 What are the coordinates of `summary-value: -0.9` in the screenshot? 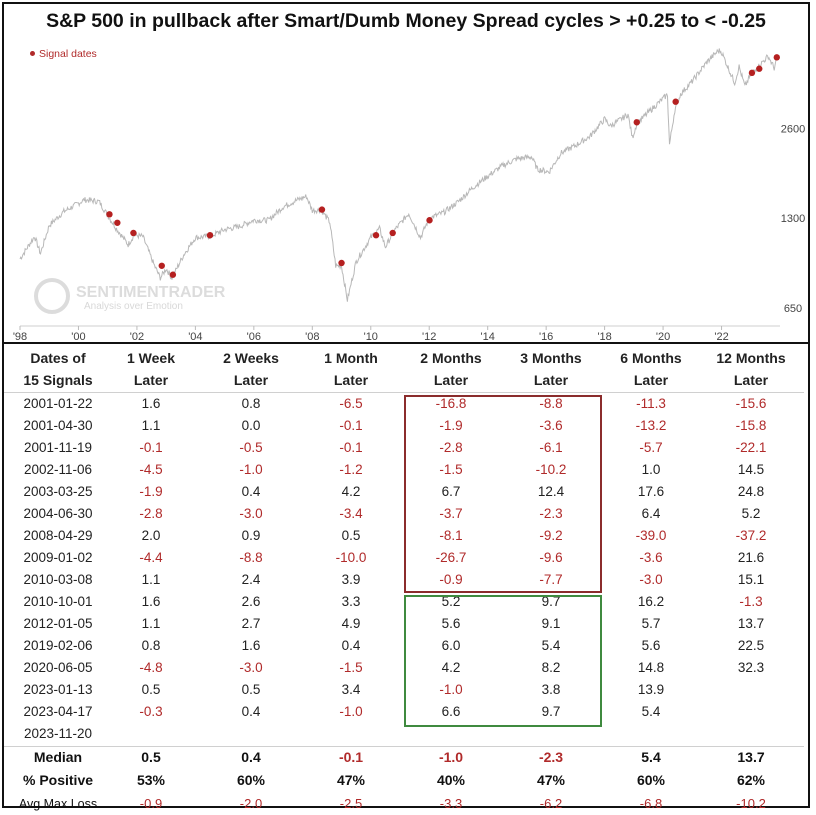 It's located at (151, 803).